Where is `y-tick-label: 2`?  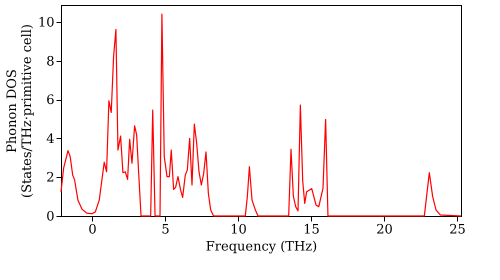
y-tick-label: 2 is located at coordinates (50, 178).